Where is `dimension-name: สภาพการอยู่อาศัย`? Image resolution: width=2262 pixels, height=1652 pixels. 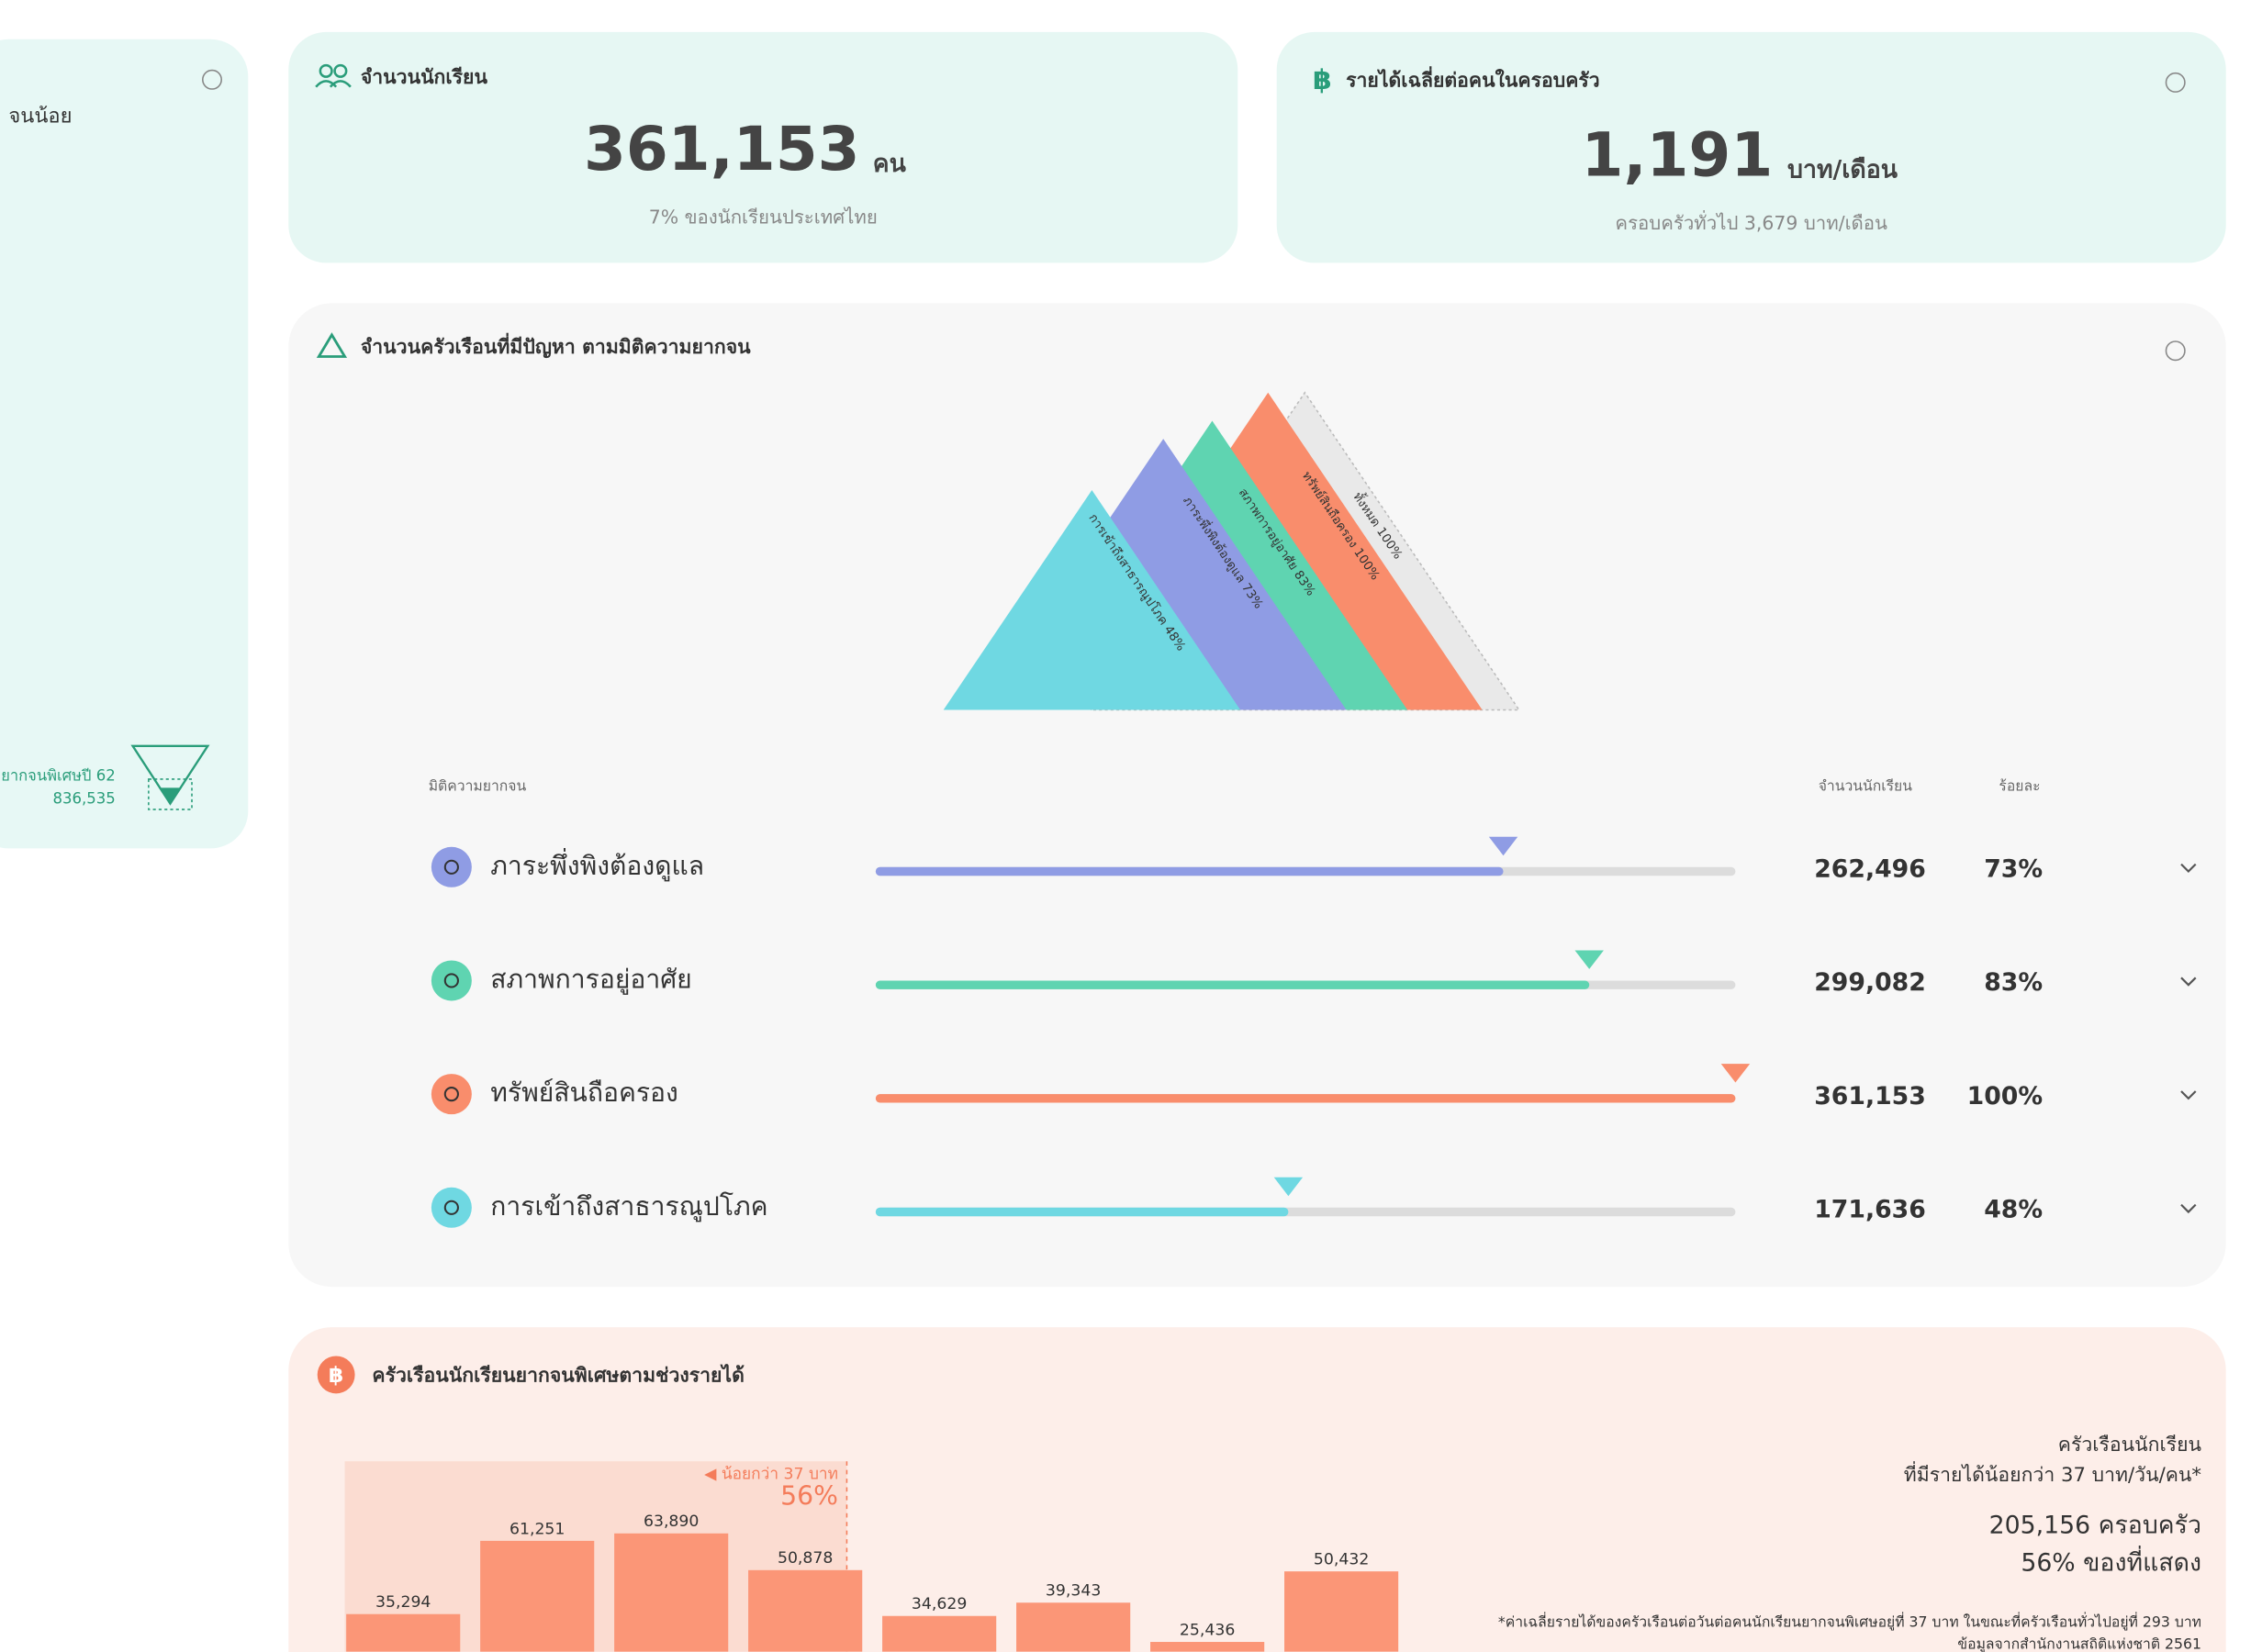 dimension-name: สภาพการอยู่อาศัย is located at coordinates (590, 979).